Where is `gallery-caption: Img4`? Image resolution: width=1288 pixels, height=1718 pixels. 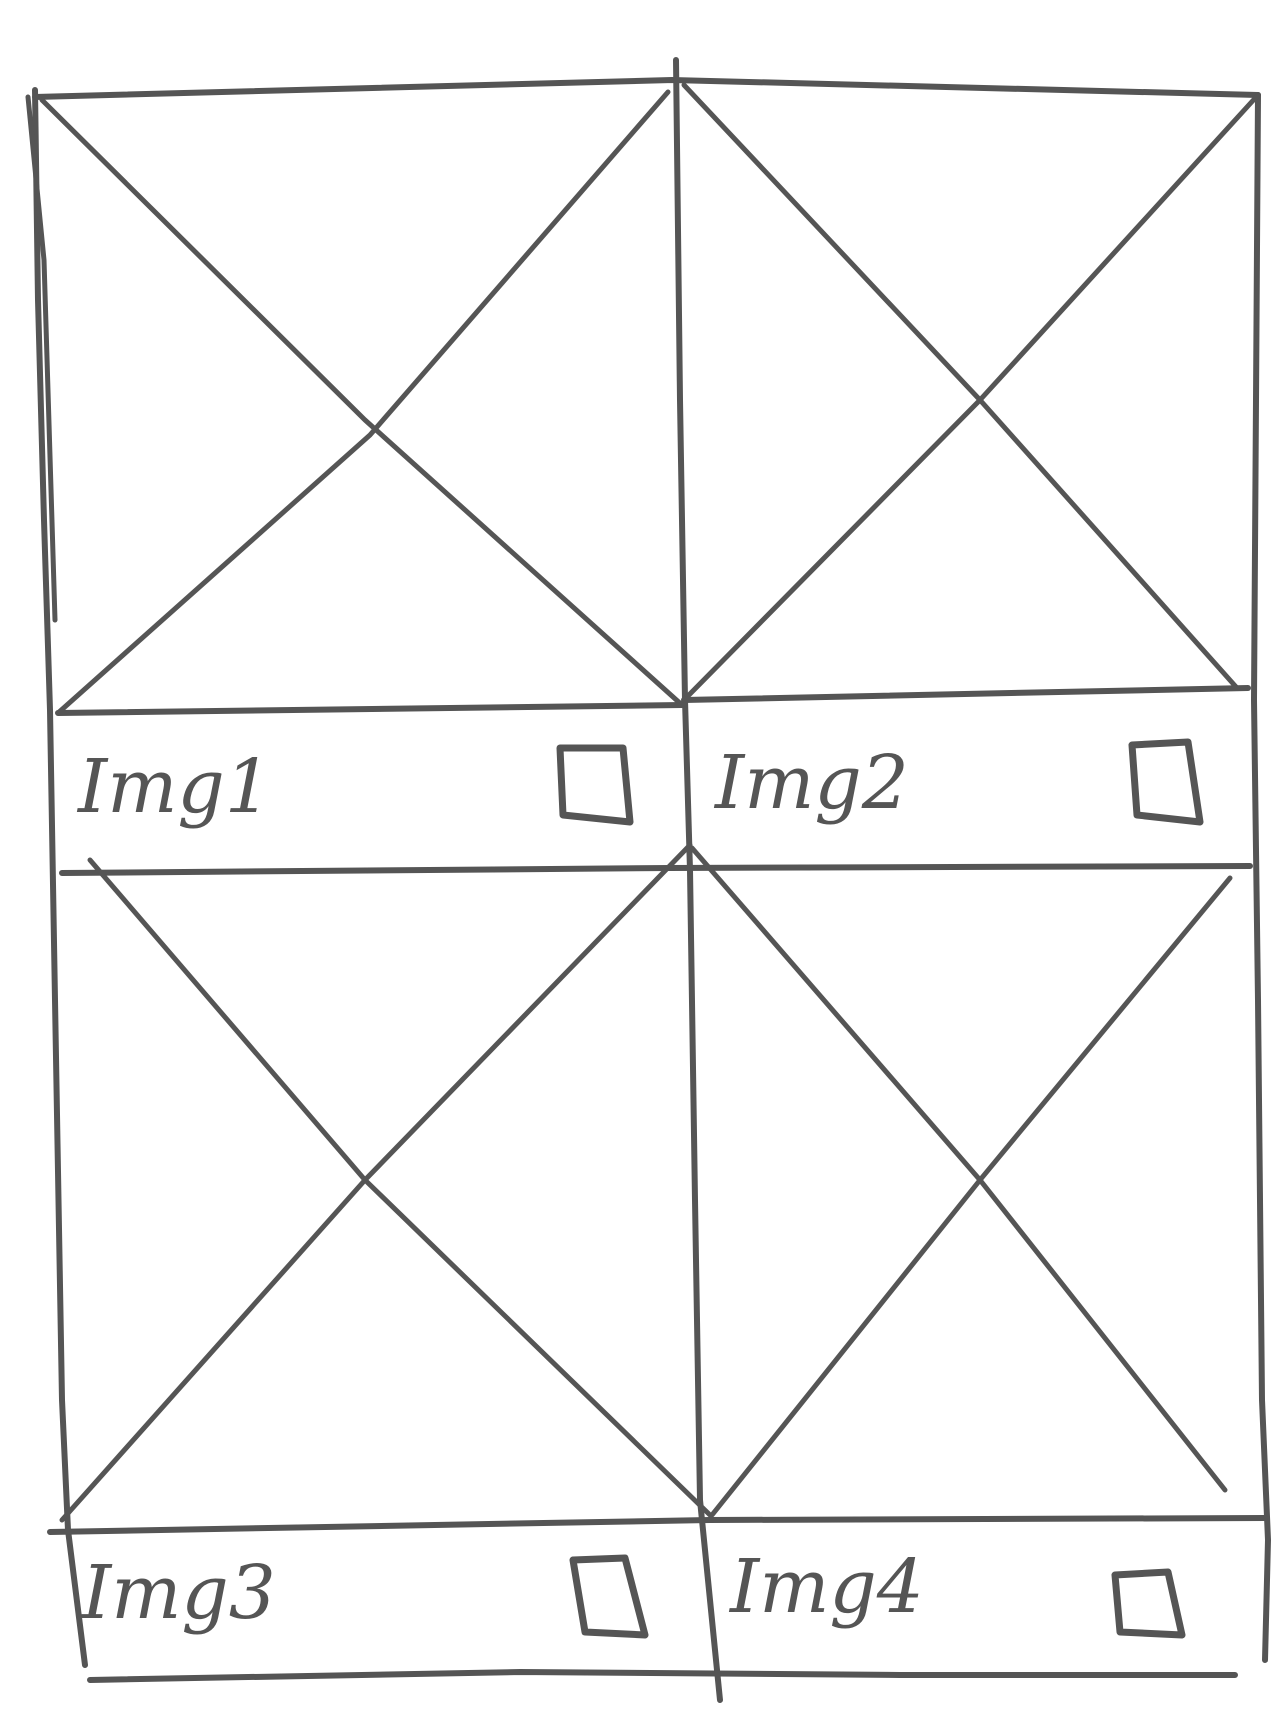
gallery-caption: Img4 is located at coordinates (826, 1587).